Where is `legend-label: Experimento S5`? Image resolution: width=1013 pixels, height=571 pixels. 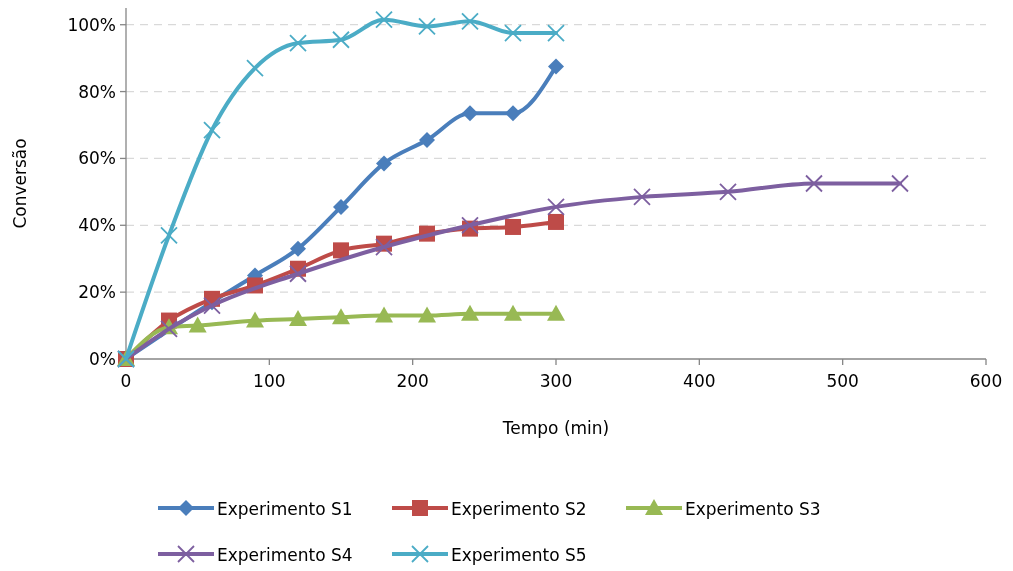 legend-label: Experimento S5 is located at coordinates (519, 555).